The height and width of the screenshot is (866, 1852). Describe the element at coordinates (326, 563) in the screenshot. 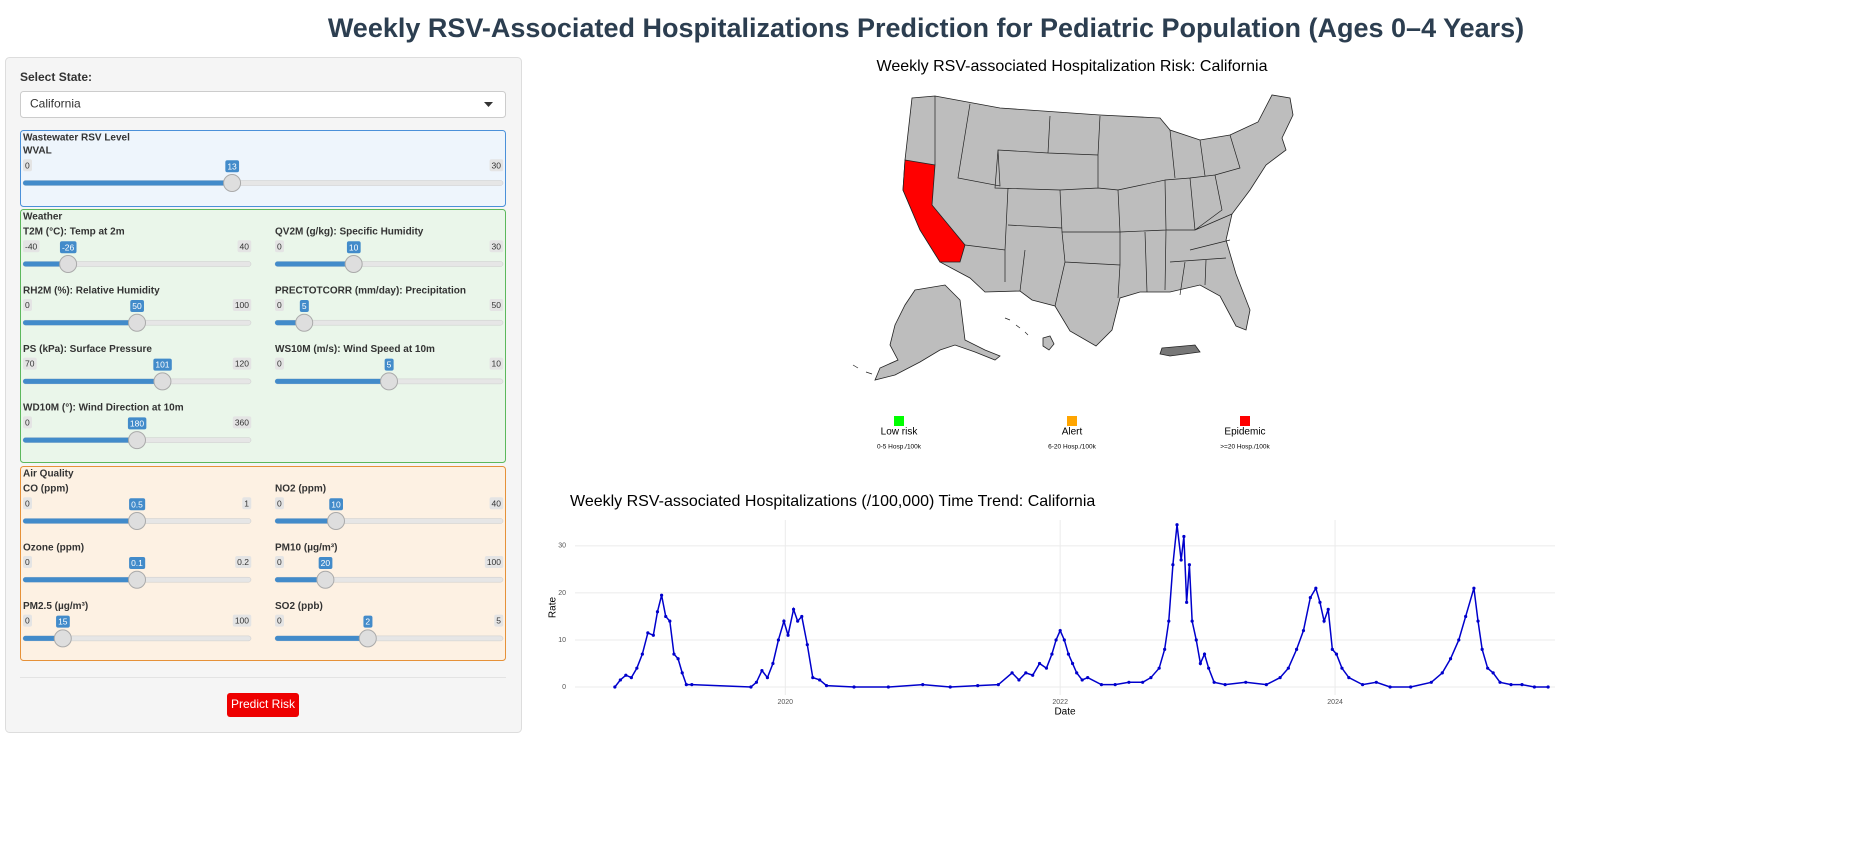

I see `slider-text: 20` at that location.